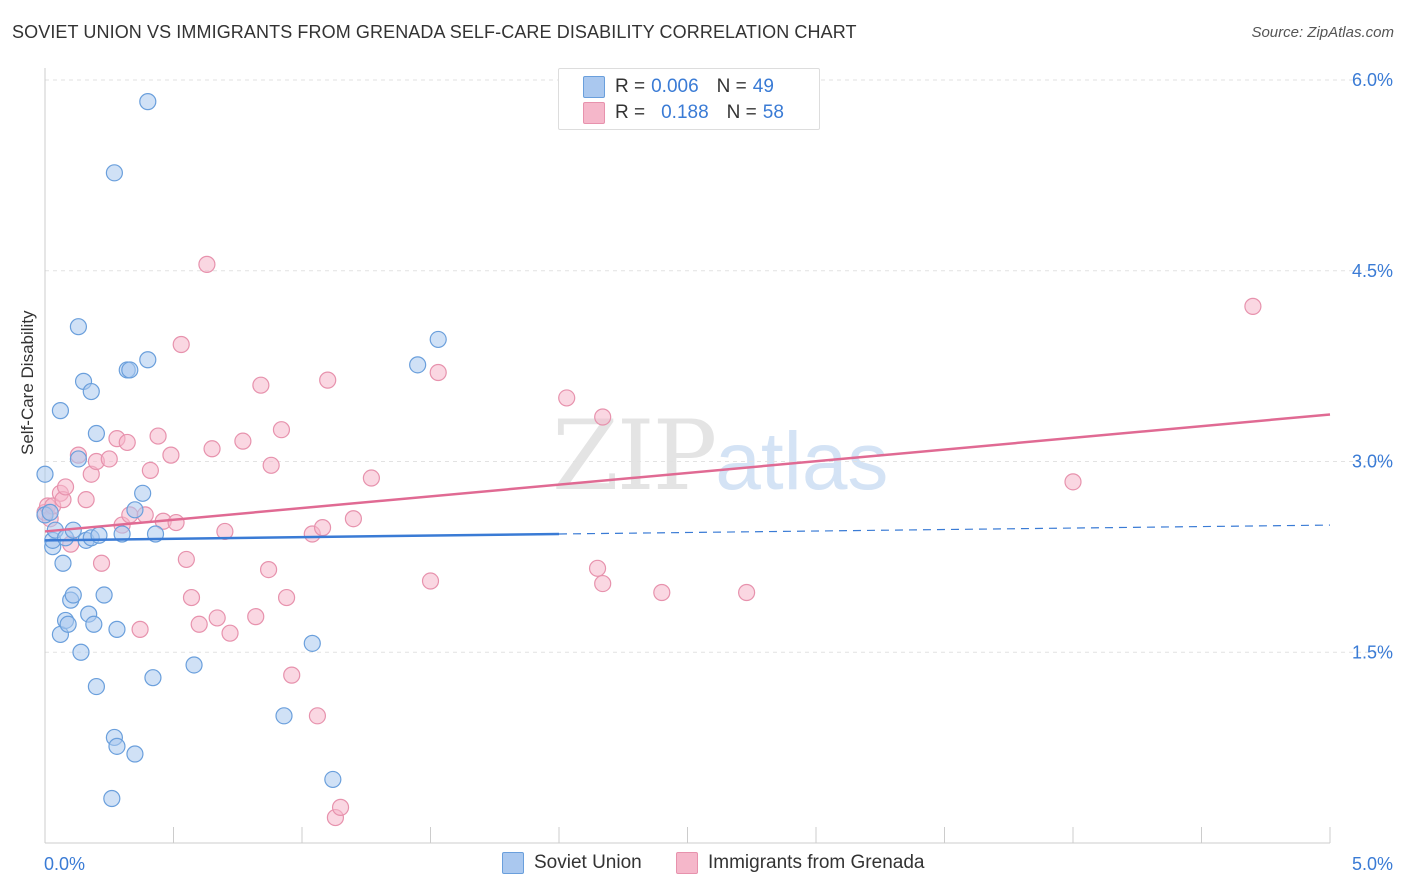 The width and height of the screenshot is (1406, 892). I want to click on r-value: 0.188, so click(685, 112).